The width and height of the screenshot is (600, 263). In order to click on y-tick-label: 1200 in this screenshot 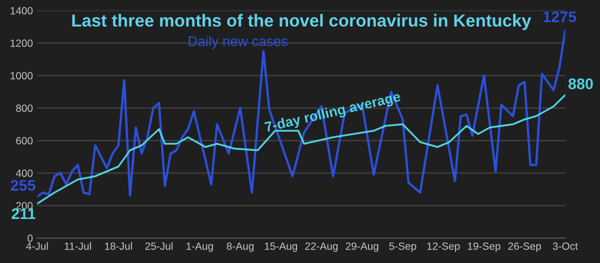, I will do `click(21, 43)`.